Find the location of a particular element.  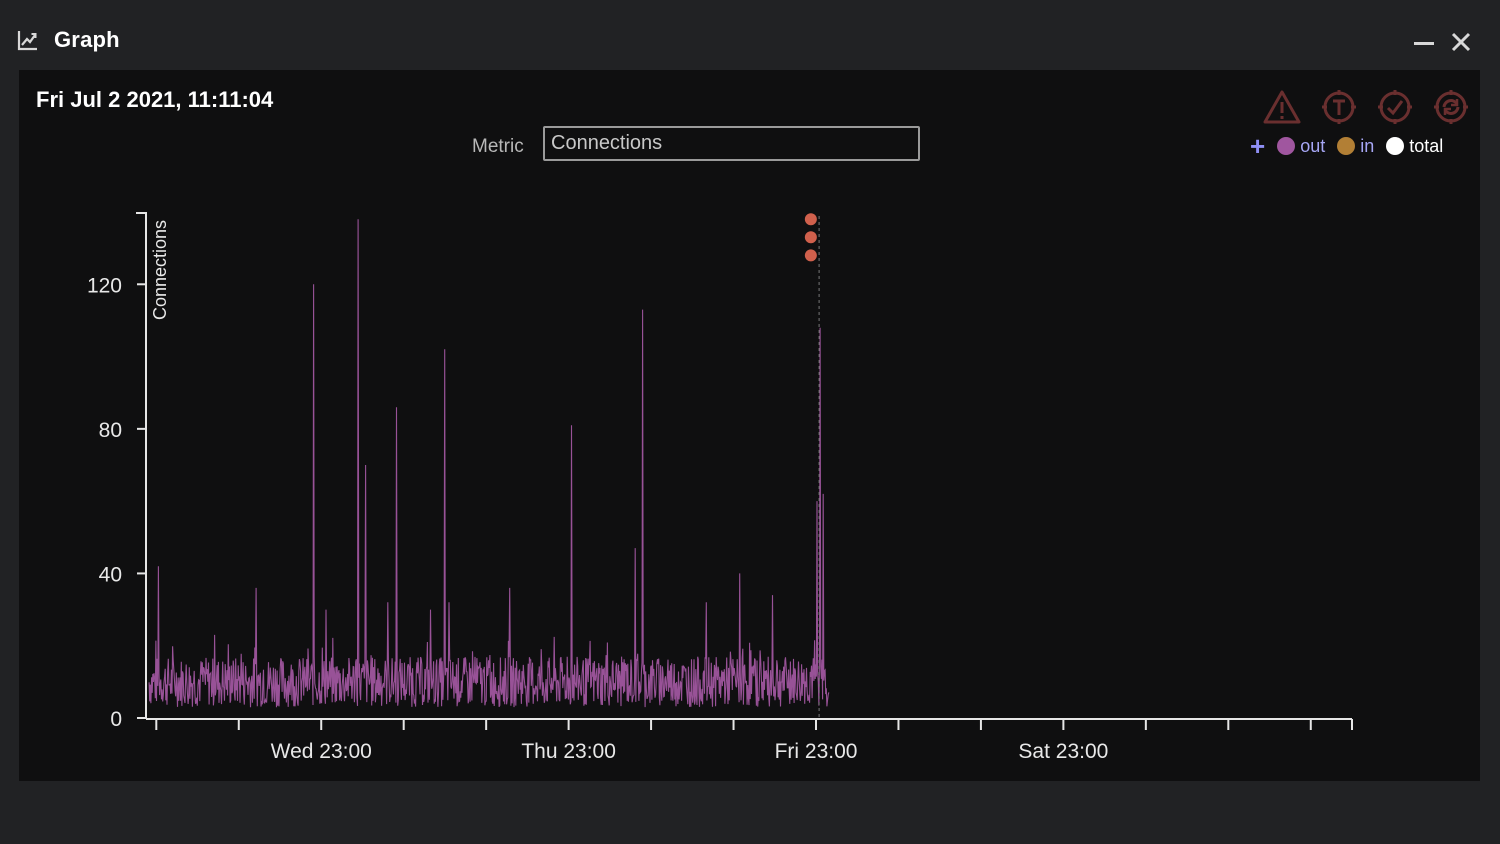

warning-icon is located at coordinates (1282, 107).